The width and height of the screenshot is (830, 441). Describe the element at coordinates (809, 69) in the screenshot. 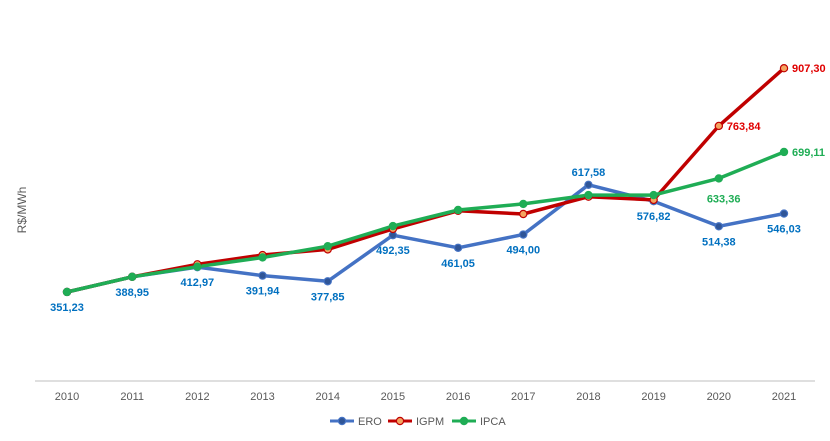

I see `data-label-igpm: 907,30` at that location.